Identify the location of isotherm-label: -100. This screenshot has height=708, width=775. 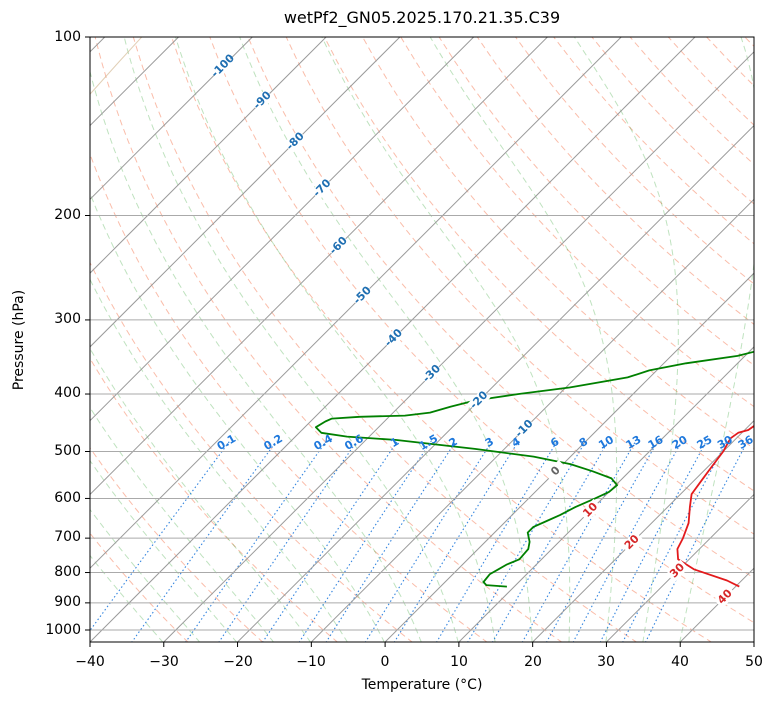
(222, 65).